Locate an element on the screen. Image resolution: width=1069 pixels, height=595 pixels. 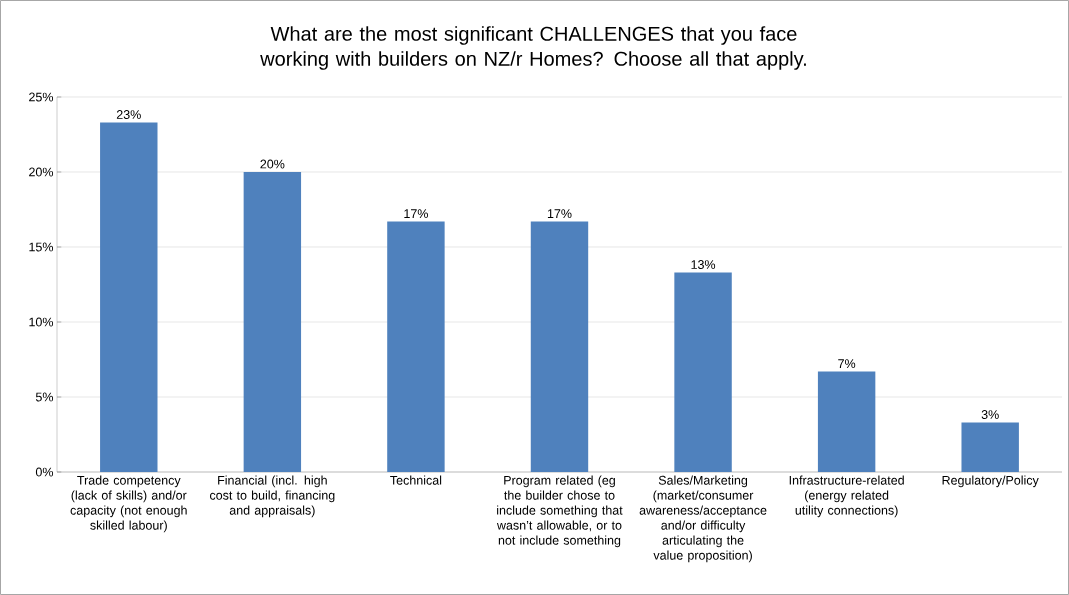
x-tick-label: Trade competency (lack of skills) and/or capacity (not enough skilled labour) is located at coordinates (128, 504).